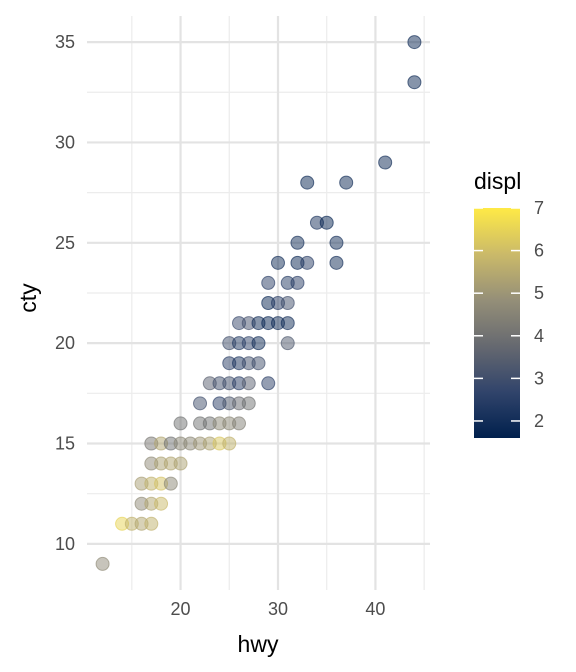  Describe the element at coordinates (539, 251) in the screenshot. I see `colorbar-tick-label: 6` at that location.